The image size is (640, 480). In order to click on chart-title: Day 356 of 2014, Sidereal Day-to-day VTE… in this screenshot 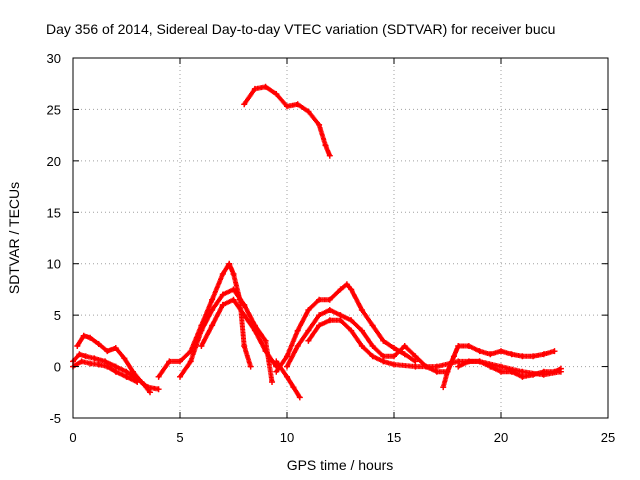, I will do `click(300, 29)`.